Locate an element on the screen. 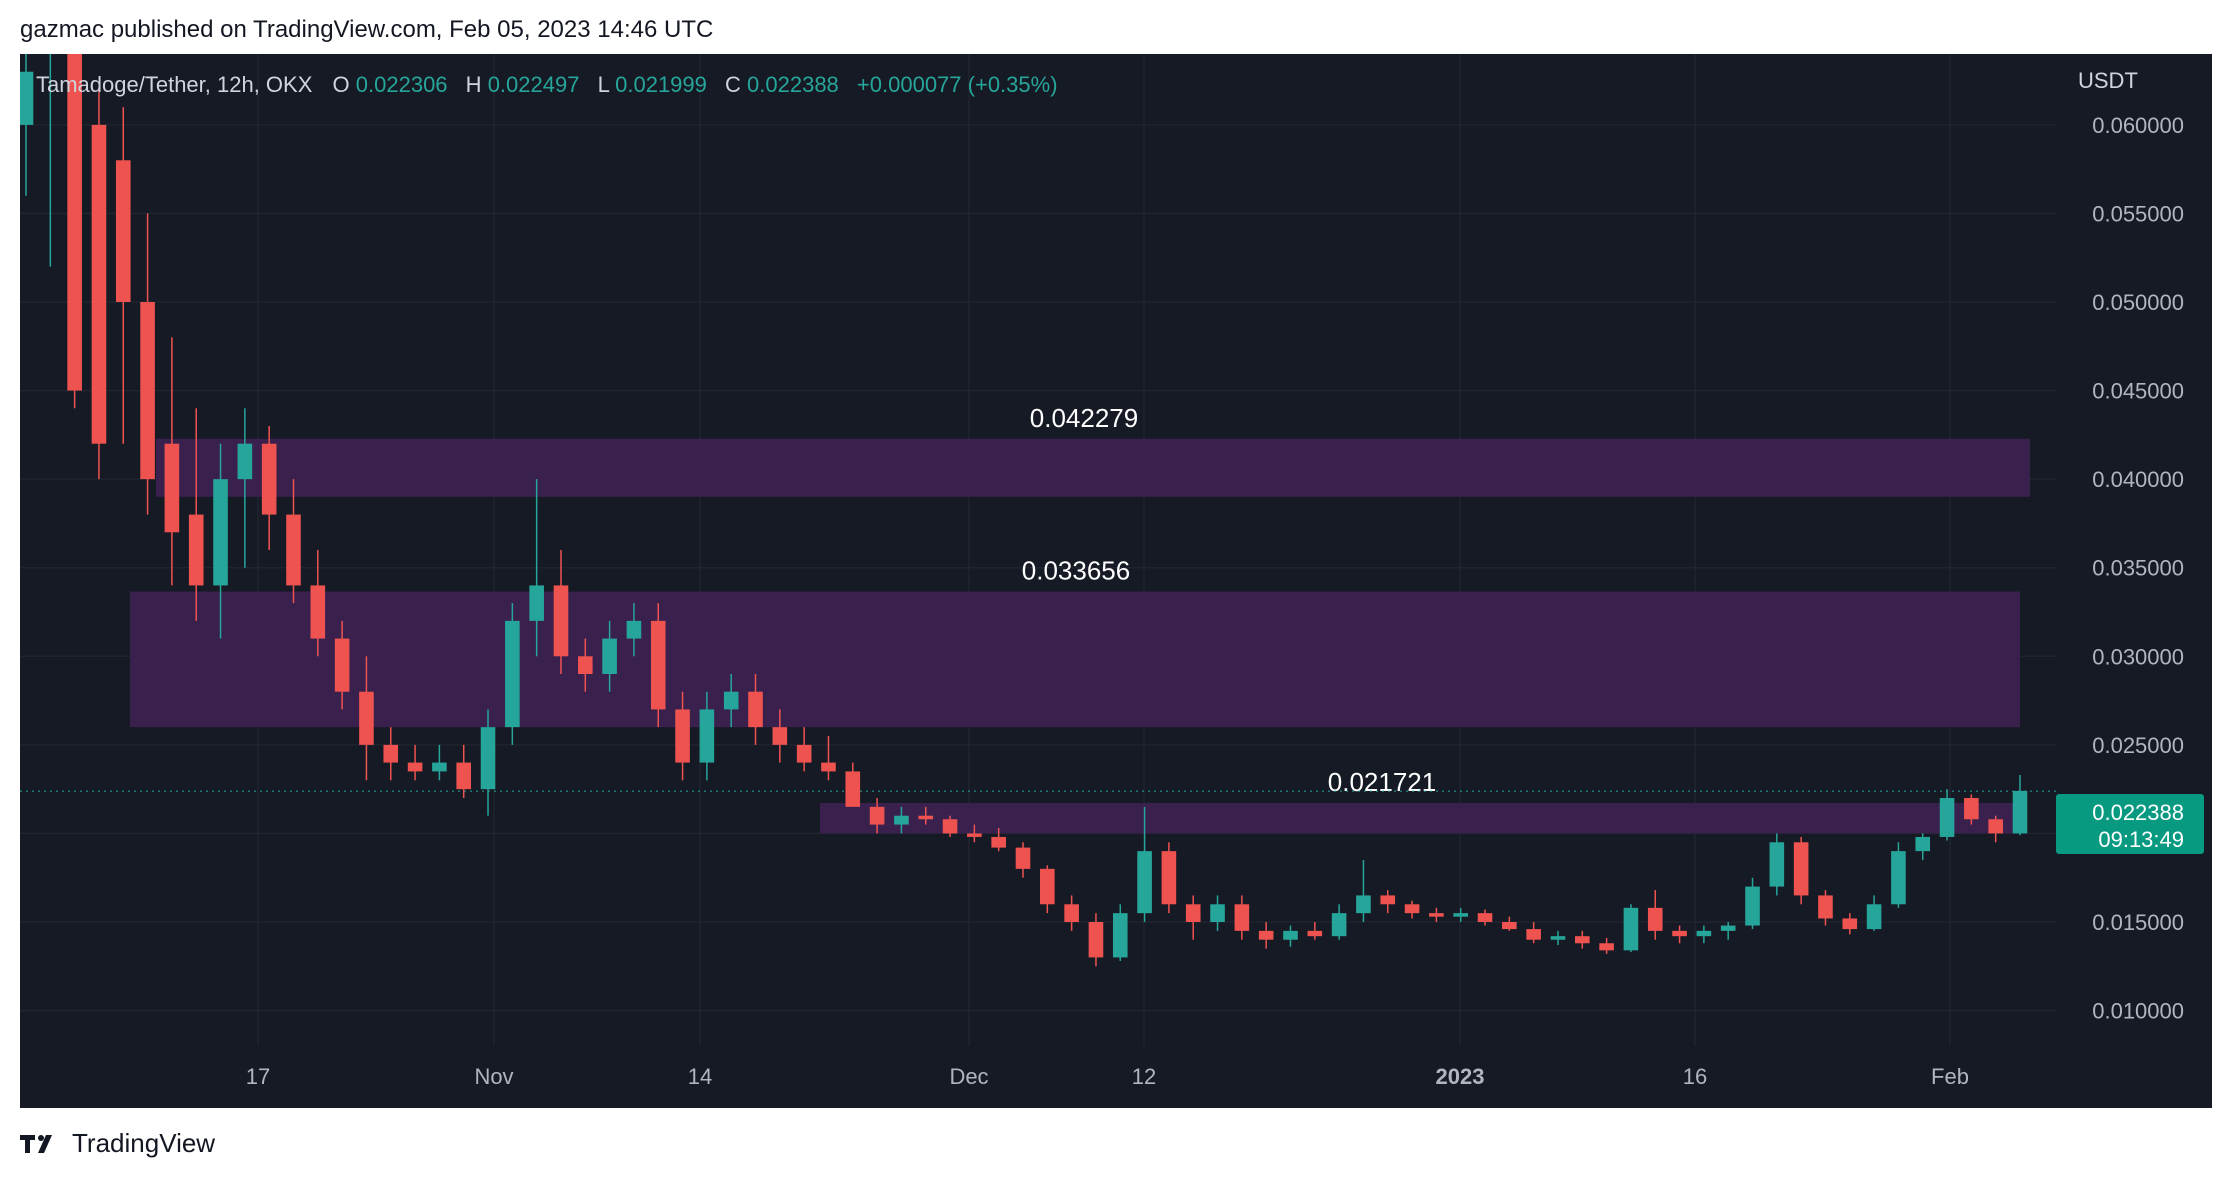 The height and width of the screenshot is (1178, 2232). zone-label: 0.021721 is located at coordinates (1382, 782).